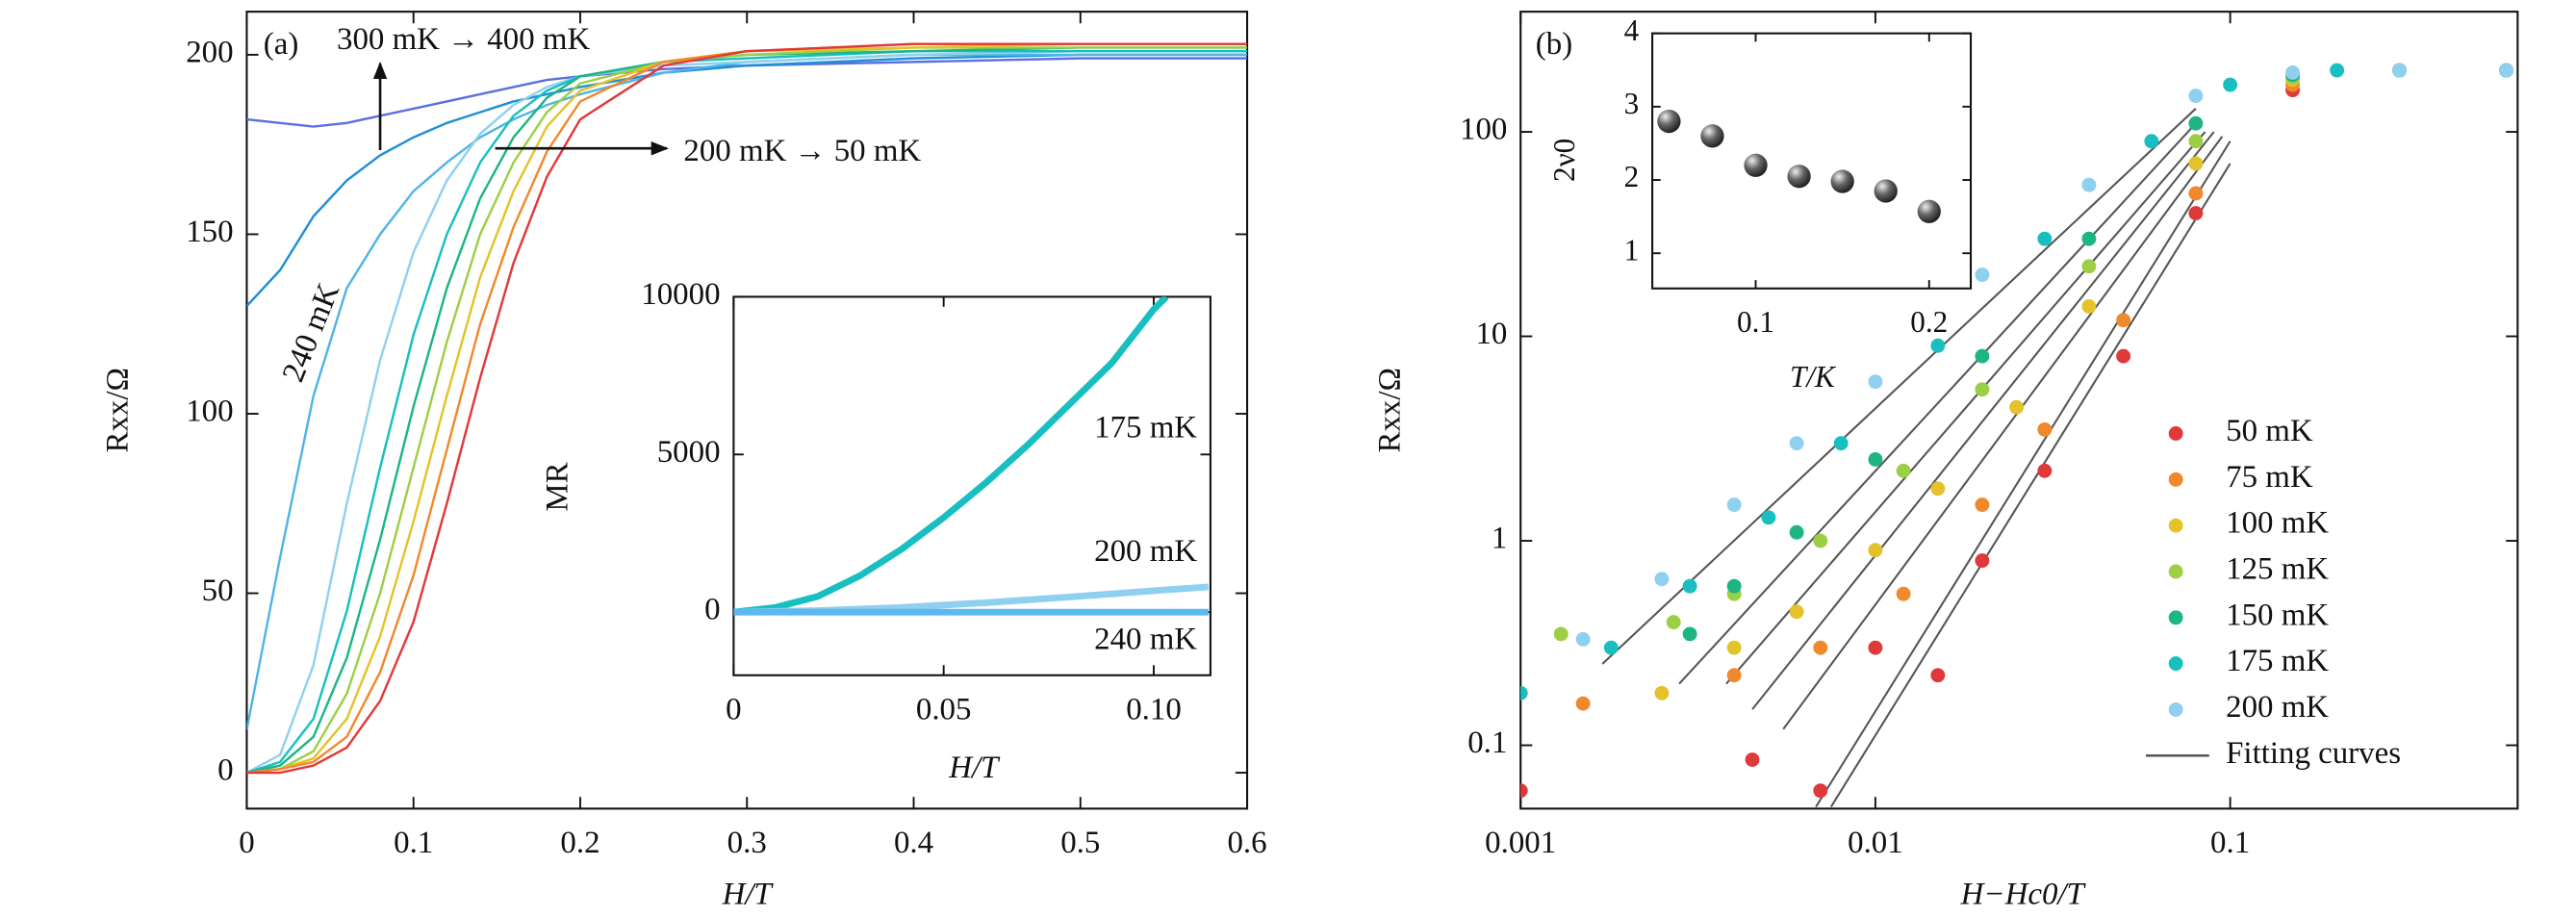 The width and height of the screenshot is (2576, 917). I want to click on y-axis-label: 2ν0, so click(1564, 160).